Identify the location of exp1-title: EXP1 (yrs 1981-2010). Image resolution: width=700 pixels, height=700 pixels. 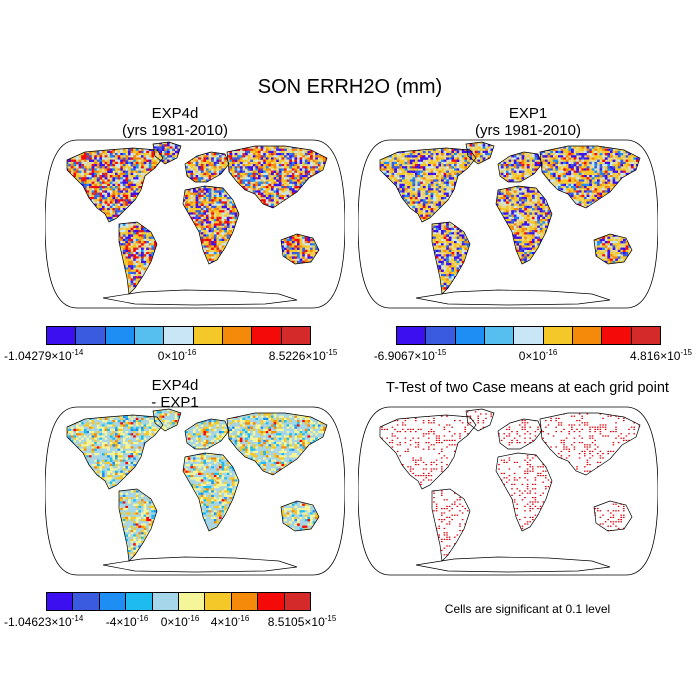
(528, 122).